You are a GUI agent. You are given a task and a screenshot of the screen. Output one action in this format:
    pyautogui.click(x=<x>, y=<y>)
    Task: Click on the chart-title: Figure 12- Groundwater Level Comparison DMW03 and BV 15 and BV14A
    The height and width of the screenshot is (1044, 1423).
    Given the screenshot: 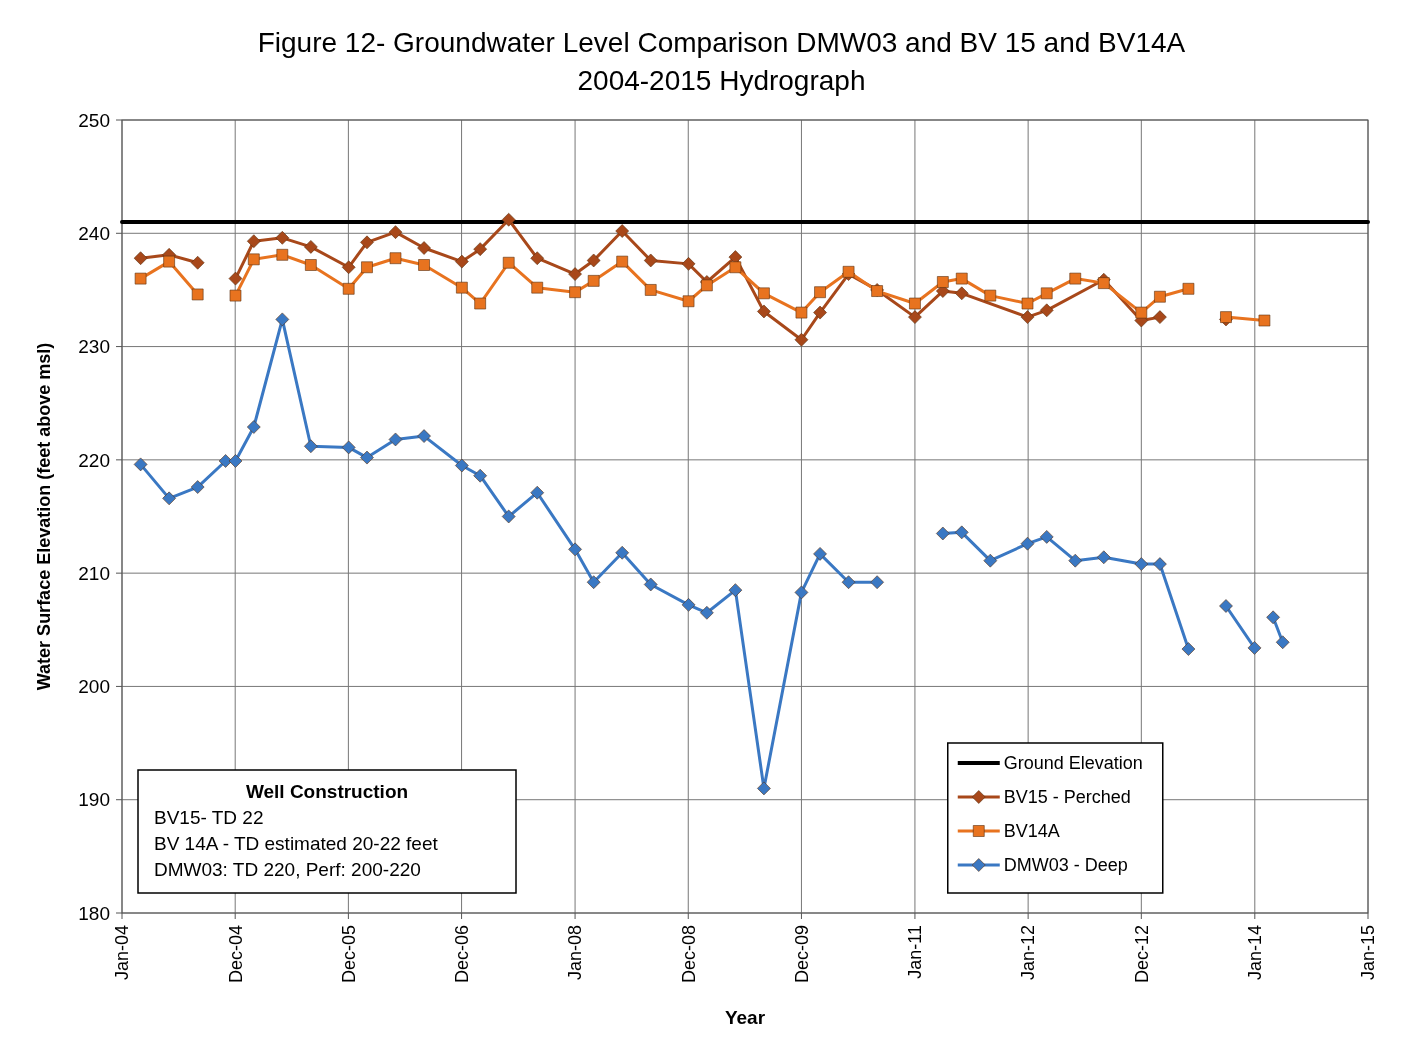 What is the action you would take?
    pyautogui.click(x=721, y=42)
    